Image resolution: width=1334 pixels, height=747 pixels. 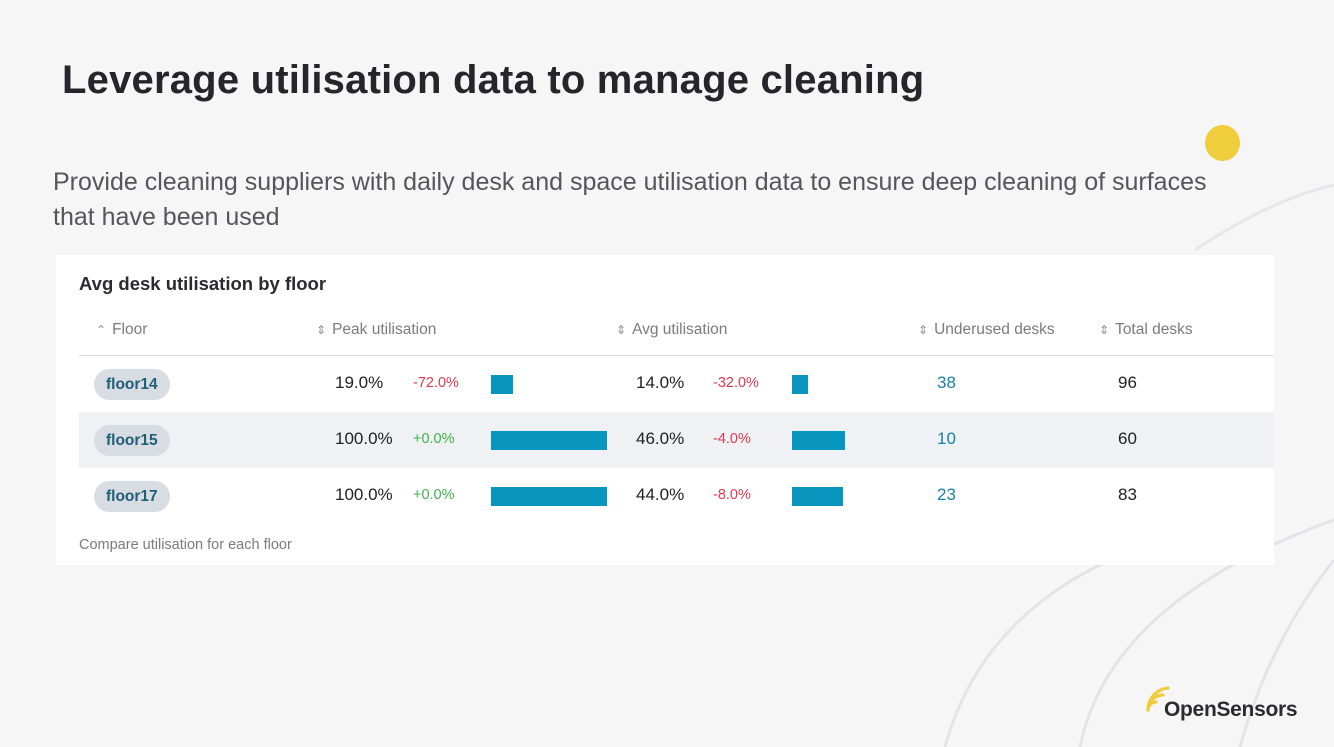 What do you see at coordinates (986, 329) in the screenshot?
I see `column-header-underused: ⇕ Underused desks` at bounding box center [986, 329].